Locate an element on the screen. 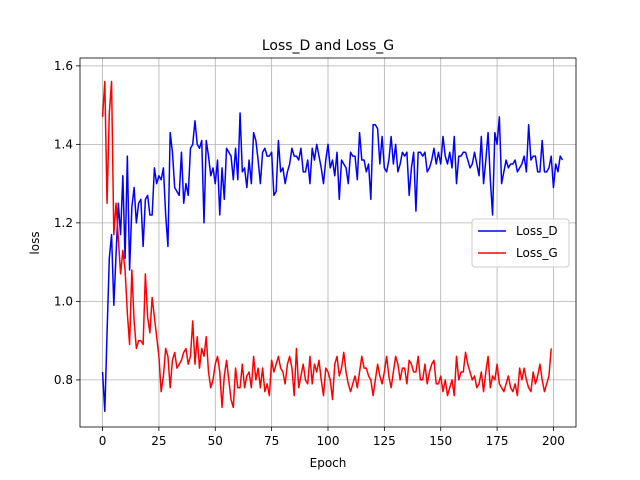 The image size is (640, 480). y-tick-label: 1.2 is located at coordinates (63, 223).